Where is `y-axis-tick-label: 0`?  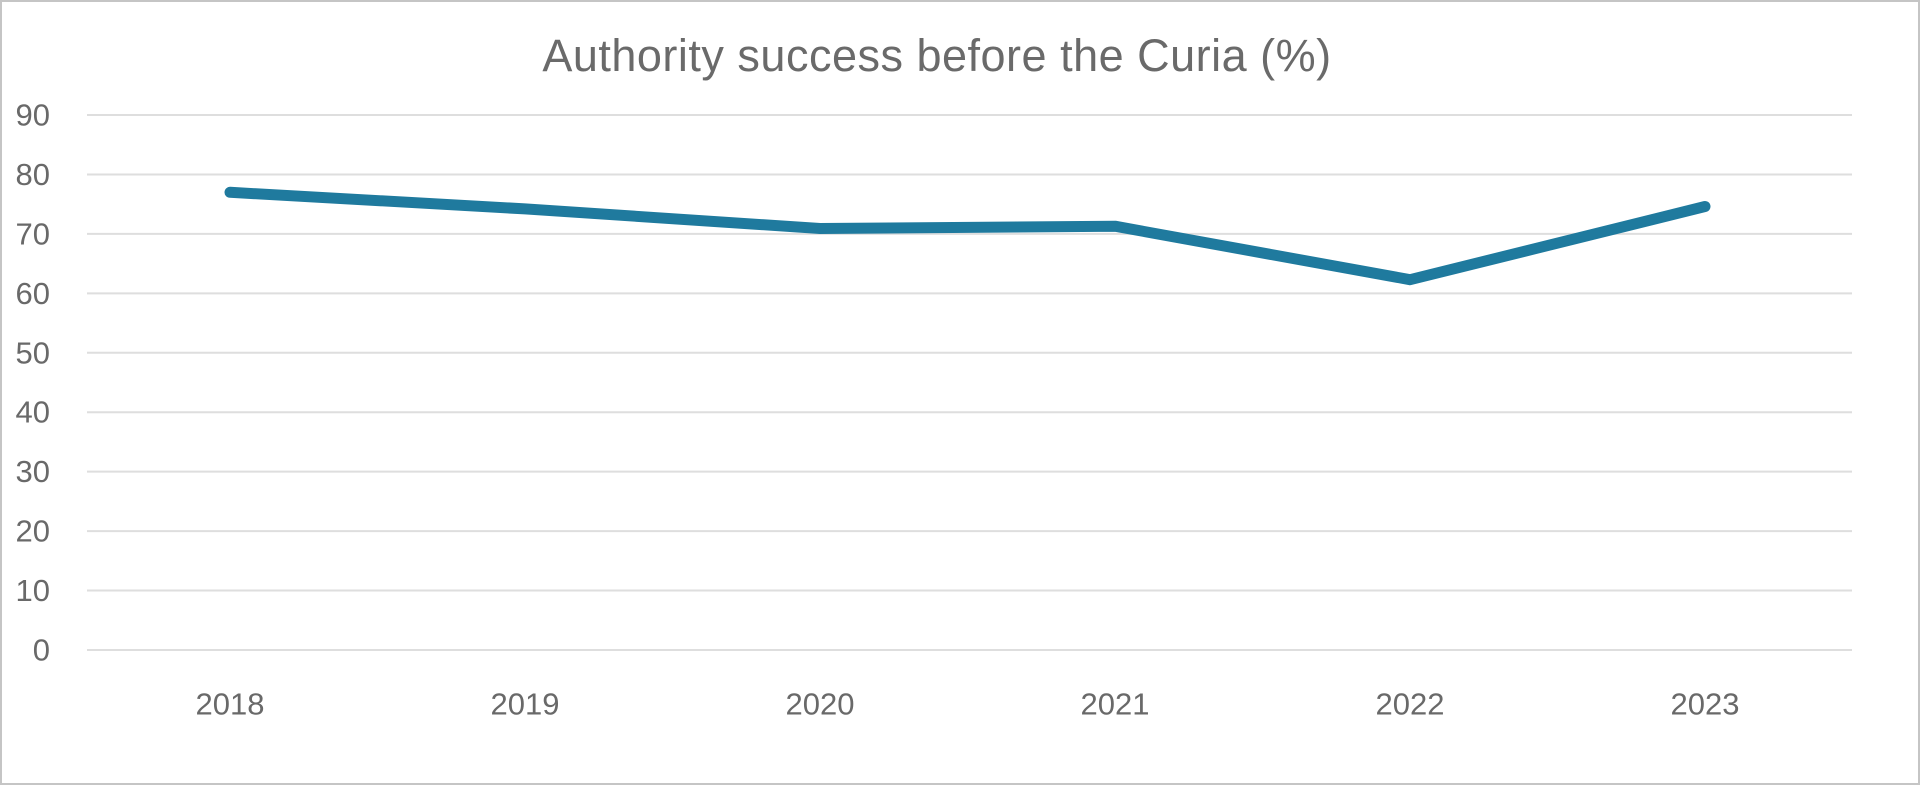 y-axis-tick-label: 0 is located at coordinates (41, 650).